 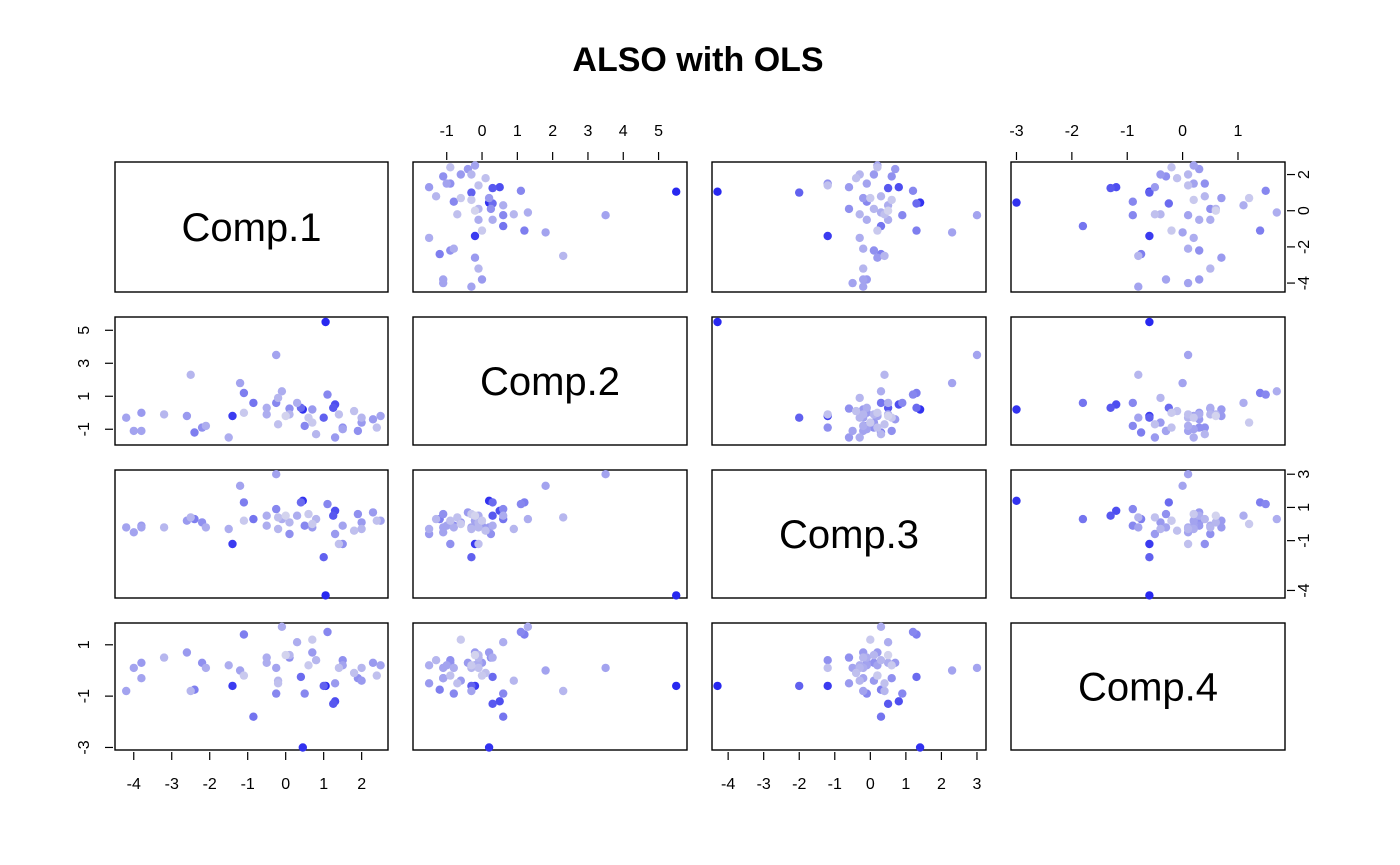 What do you see at coordinates (1300, 230) in the screenshot?
I see `y-axis-comp1-right: 2 0 -2 -4` at bounding box center [1300, 230].